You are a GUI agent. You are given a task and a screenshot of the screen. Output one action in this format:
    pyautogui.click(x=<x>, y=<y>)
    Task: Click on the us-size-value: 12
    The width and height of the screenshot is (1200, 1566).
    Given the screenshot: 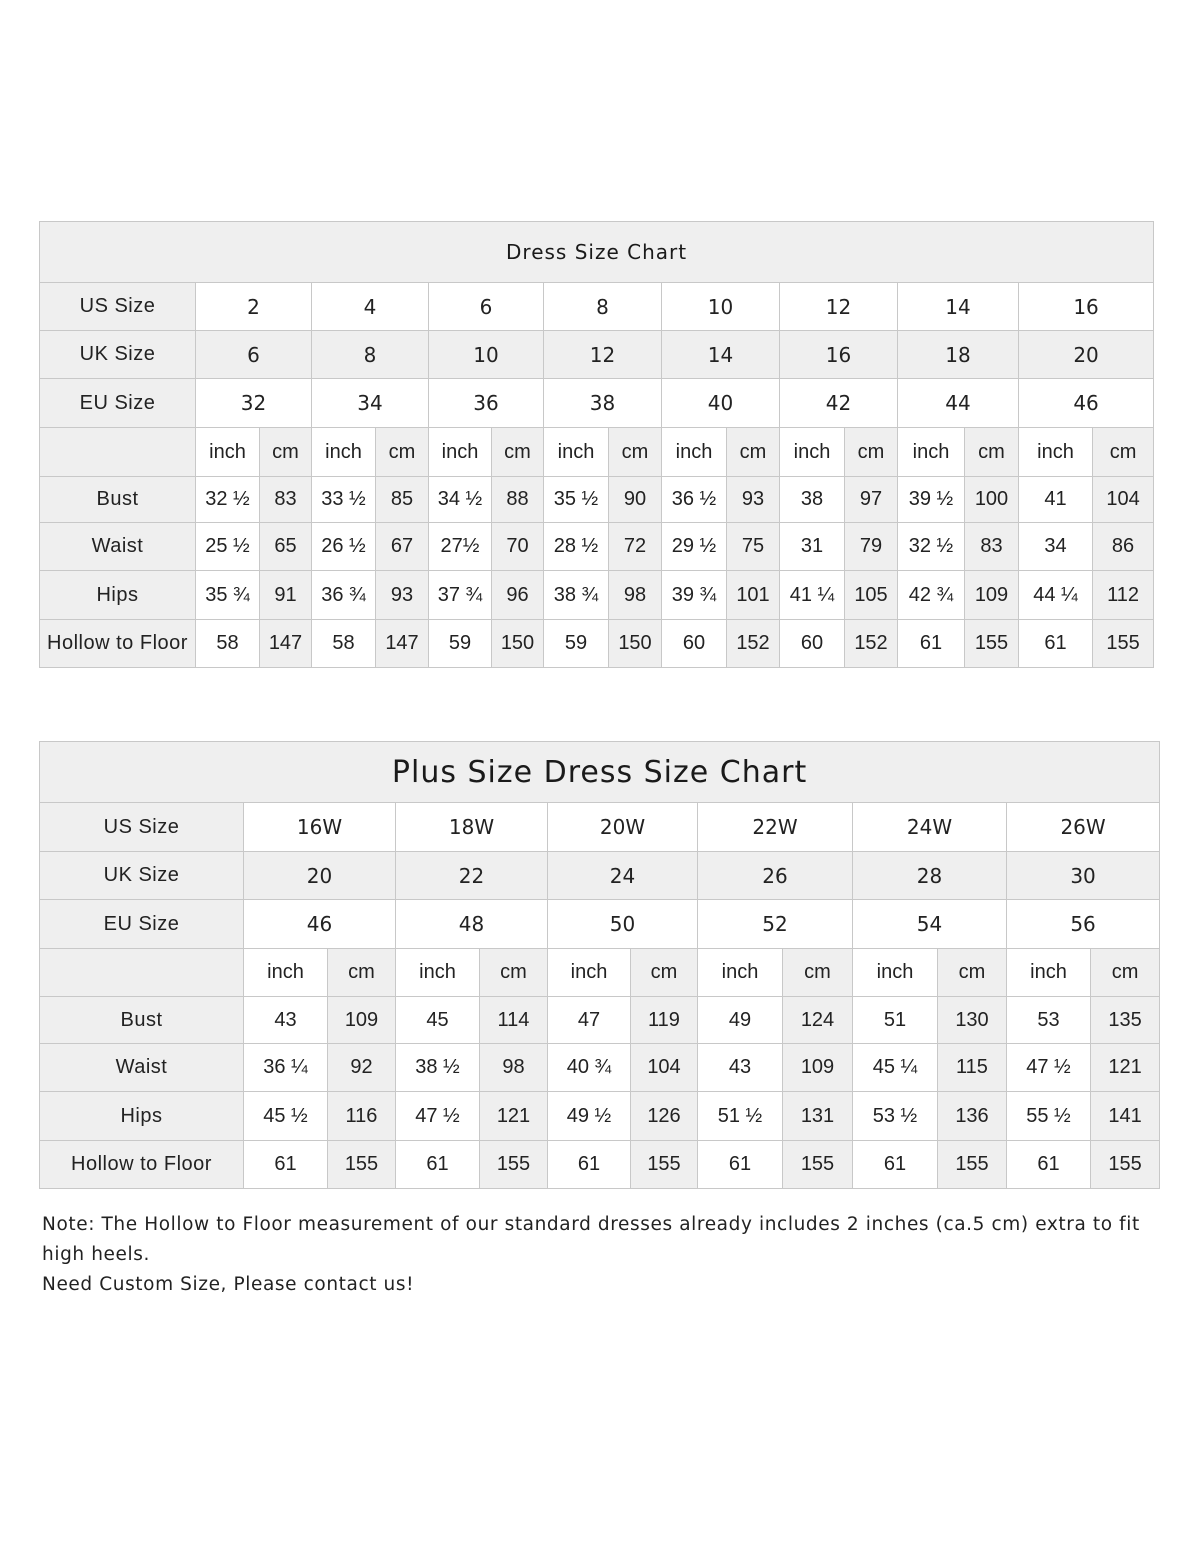 What is the action you would take?
    pyautogui.click(x=838, y=306)
    